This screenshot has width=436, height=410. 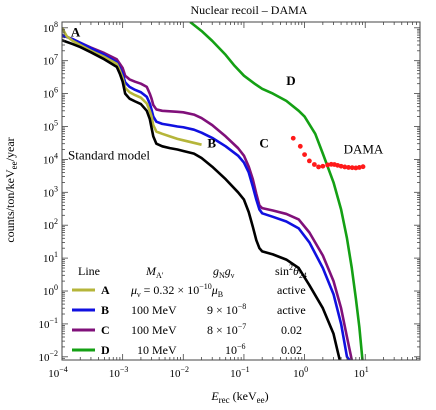 What do you see at coordinates (48, 356) in the screenshot?
I see `y-tick-label: 10⁻²` at bounding box center [48, 356].